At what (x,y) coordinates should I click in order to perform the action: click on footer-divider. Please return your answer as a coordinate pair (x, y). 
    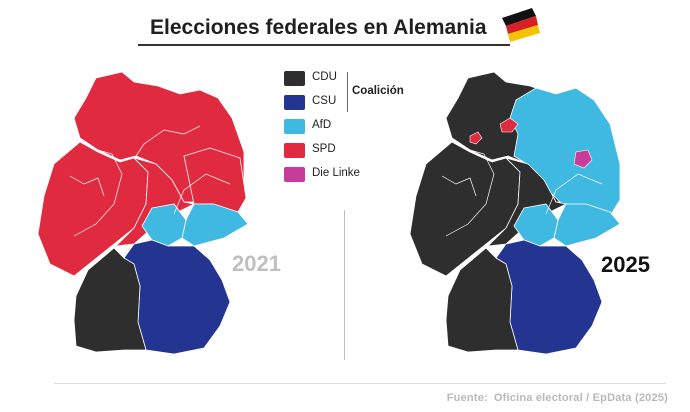
    Looking at the image, I should click on (360, 383).